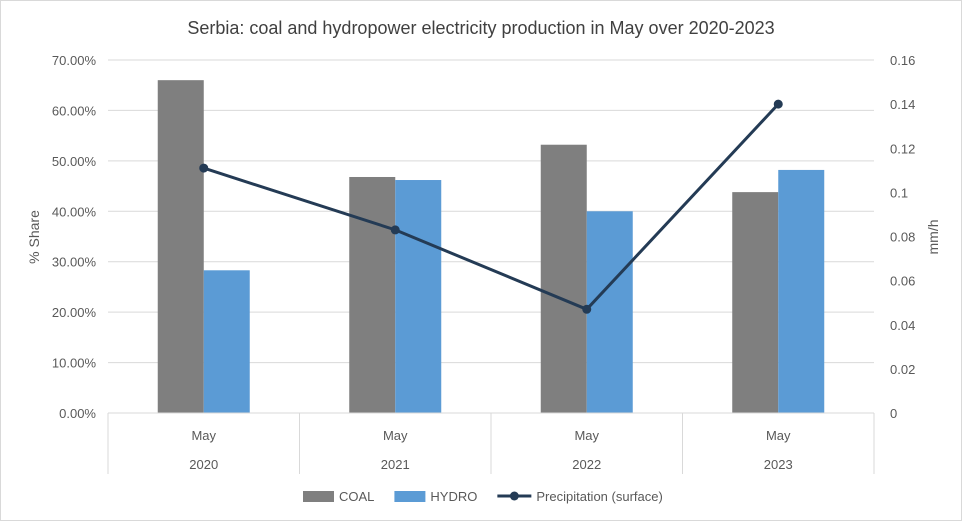 This screenshot has width=962, height=522. Describe the element at coordinates (74, 211) in the screenshot. I see `y-left-tick-label: 40.00%` at that location.